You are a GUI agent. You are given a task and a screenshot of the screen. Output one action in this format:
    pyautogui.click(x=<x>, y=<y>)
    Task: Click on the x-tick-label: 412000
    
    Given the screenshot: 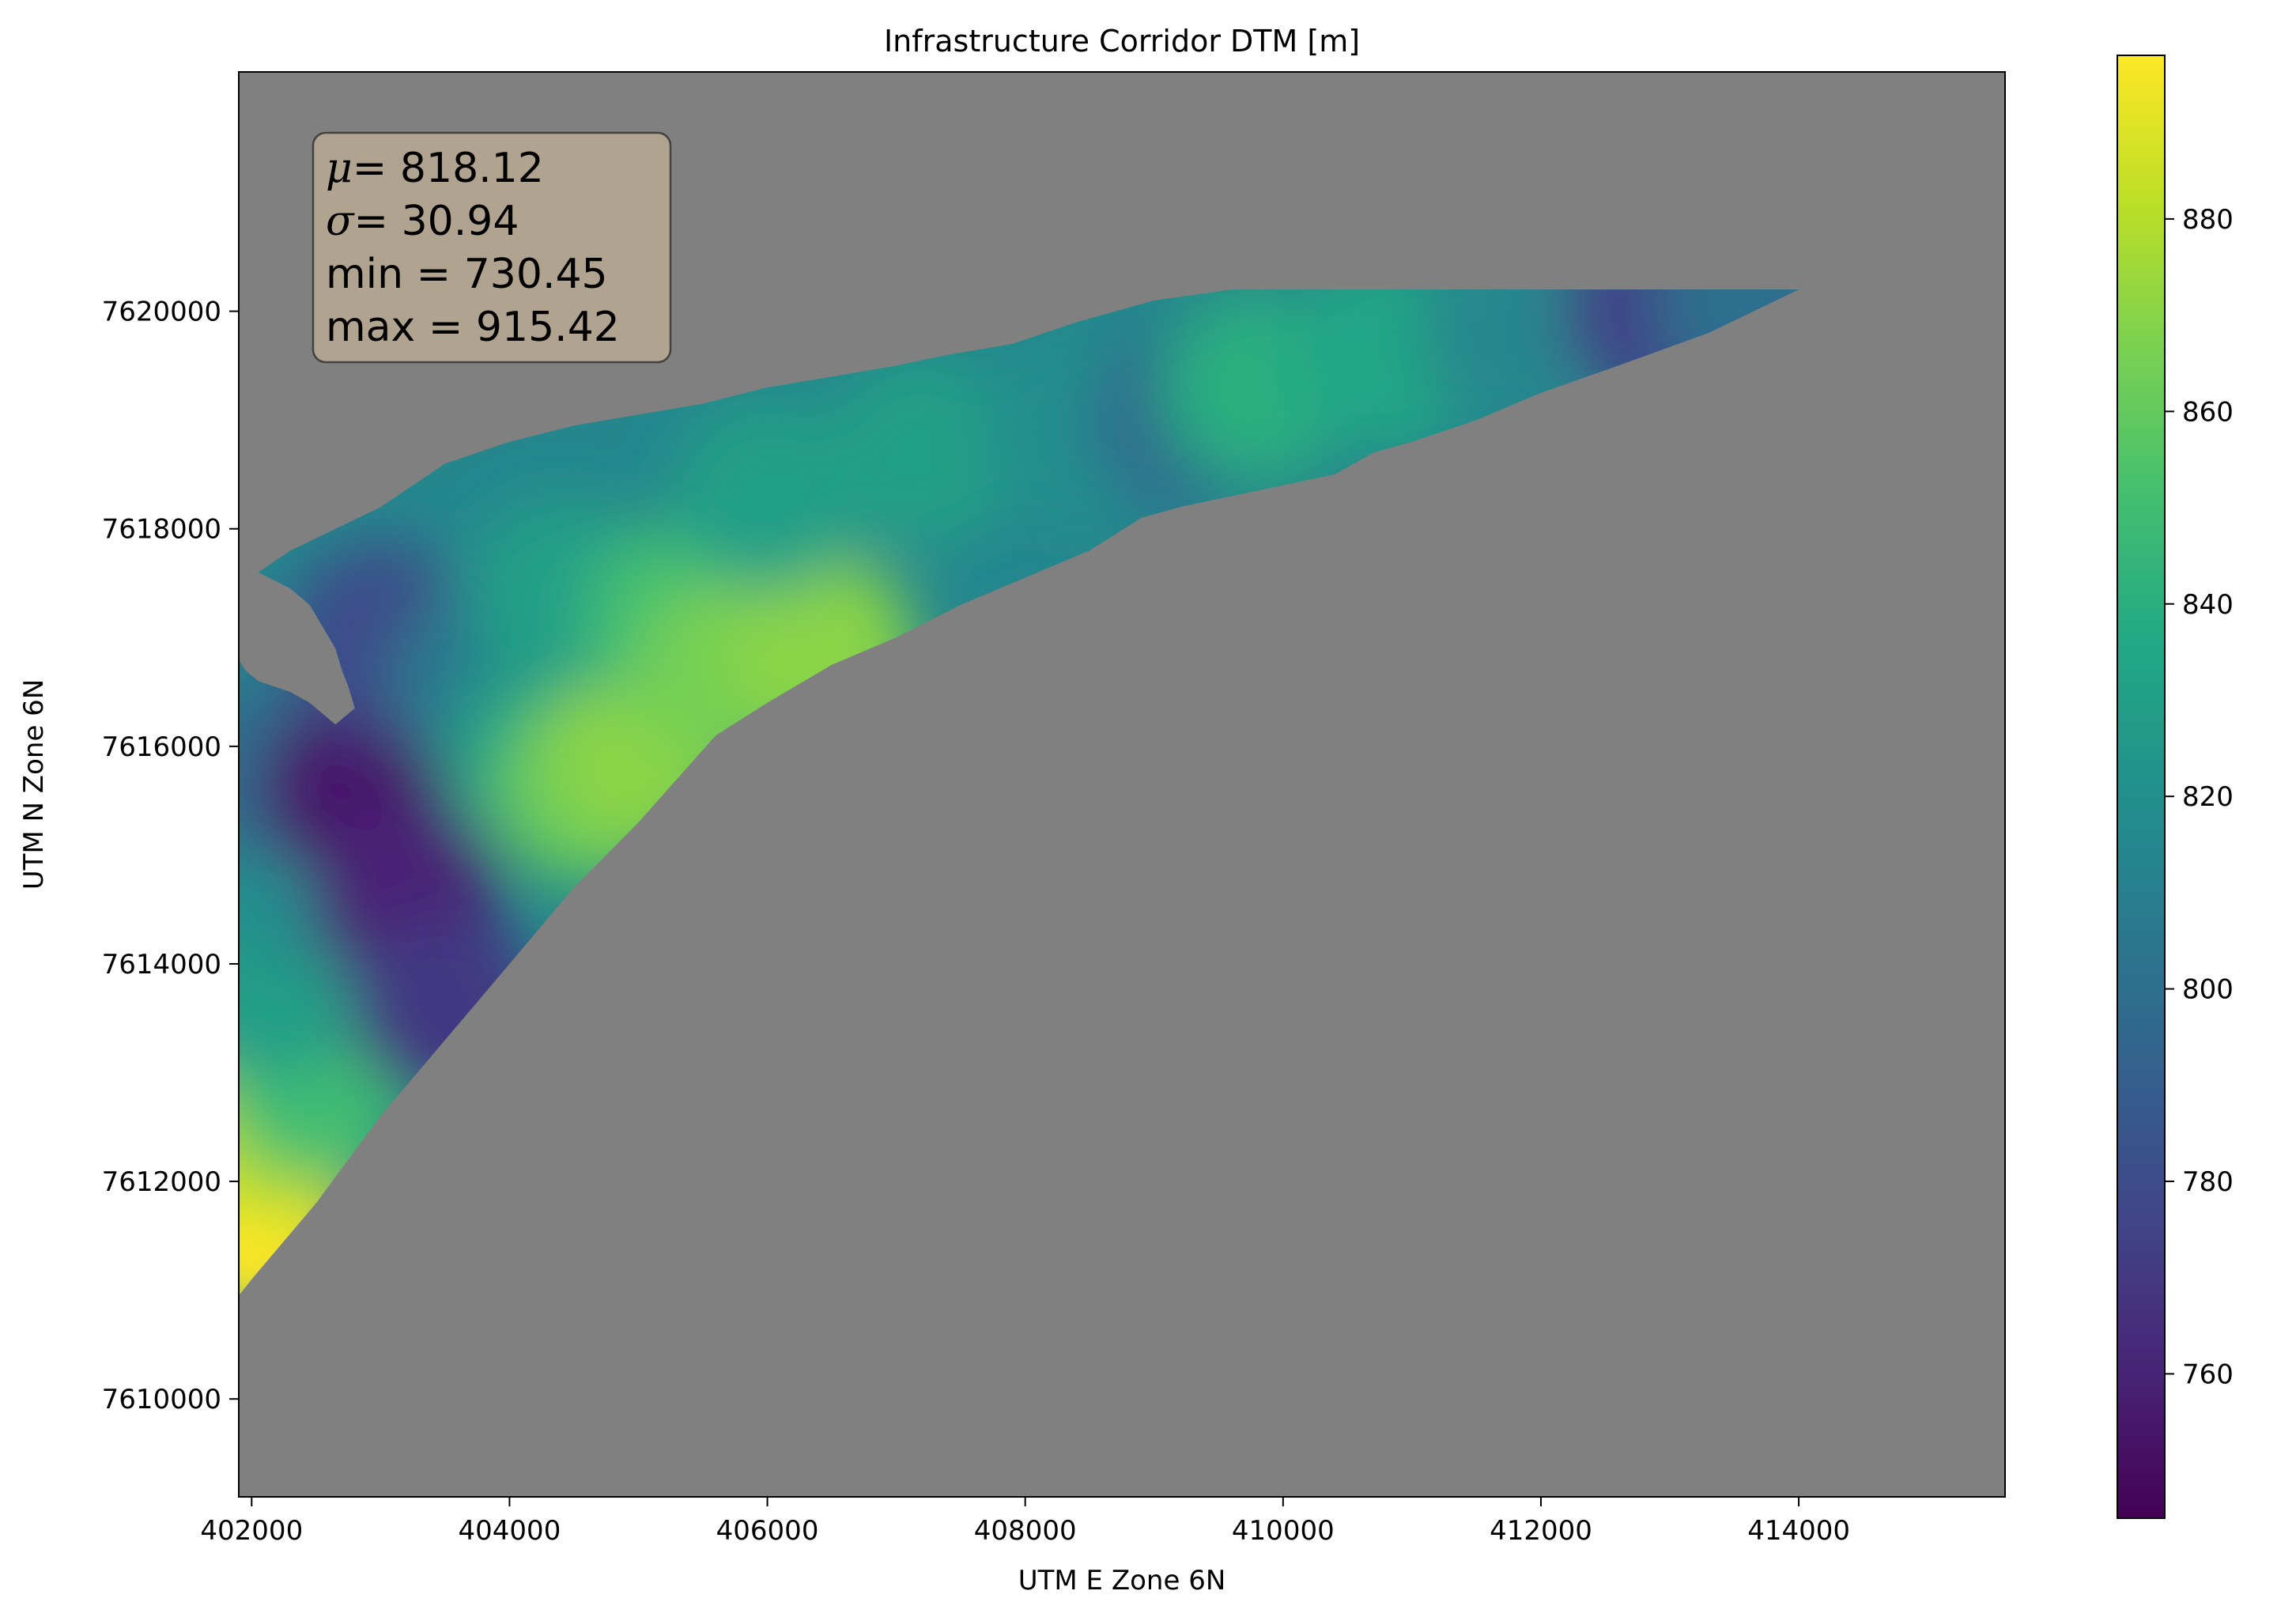 What is the action you would take?
    pyautogui.click(x=1541, y=1531)
    